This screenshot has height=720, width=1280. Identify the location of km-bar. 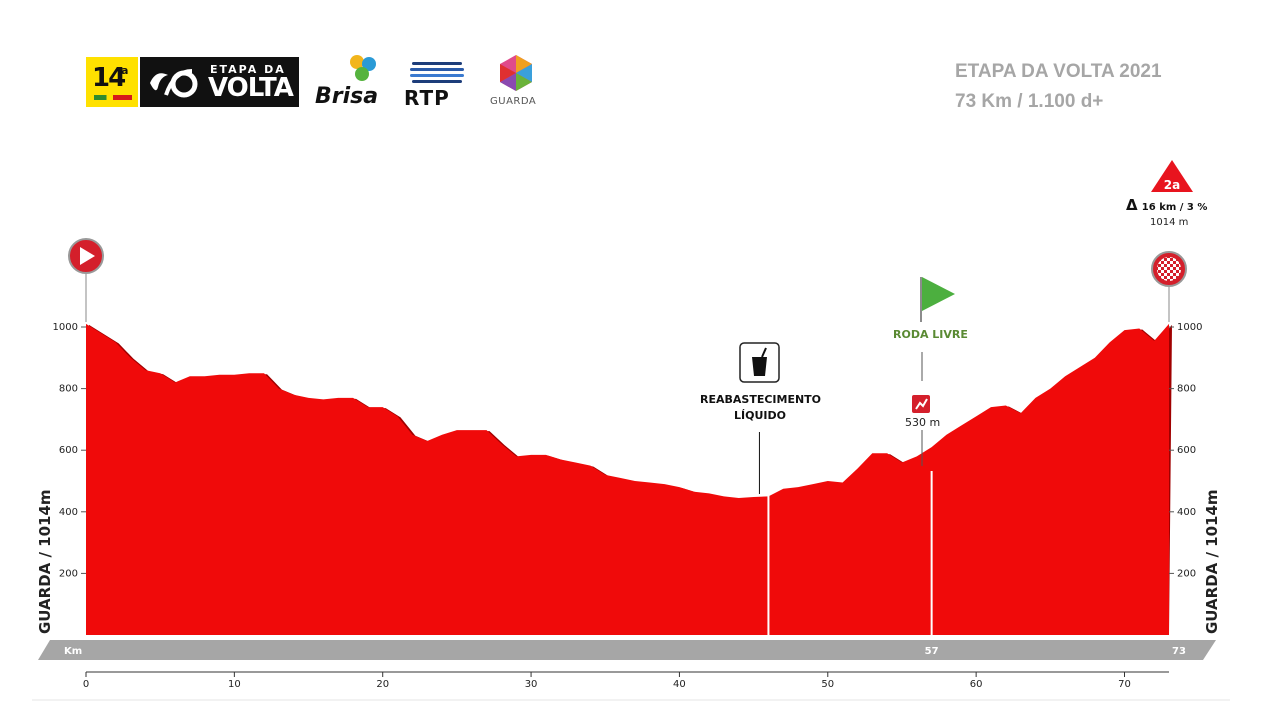
(627, 650).